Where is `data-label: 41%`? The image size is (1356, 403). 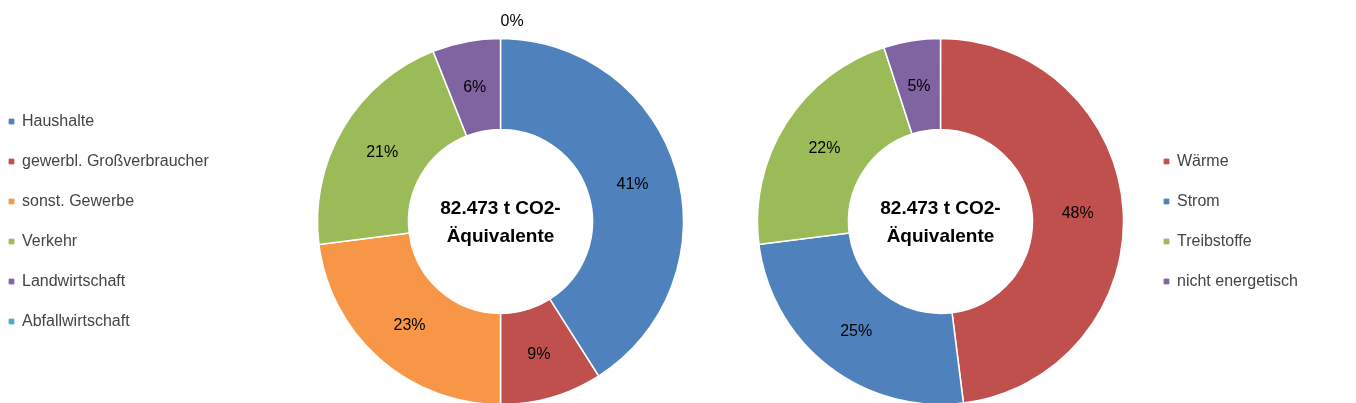 data-label: 41% is located at coordinates (632, 183).